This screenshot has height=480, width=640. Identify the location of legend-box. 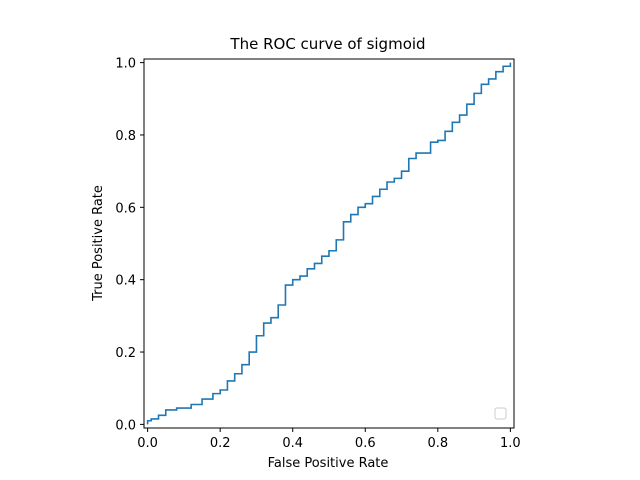
(500, 413).